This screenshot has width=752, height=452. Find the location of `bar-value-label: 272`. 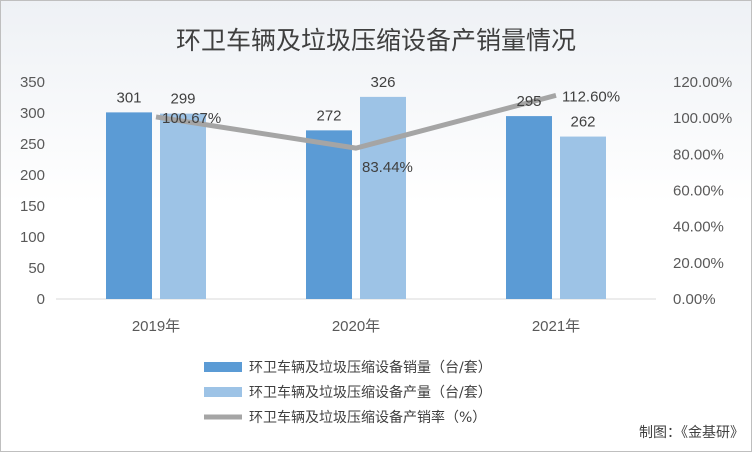

bar-value-label: 272 is located at coordinates (328, 115).